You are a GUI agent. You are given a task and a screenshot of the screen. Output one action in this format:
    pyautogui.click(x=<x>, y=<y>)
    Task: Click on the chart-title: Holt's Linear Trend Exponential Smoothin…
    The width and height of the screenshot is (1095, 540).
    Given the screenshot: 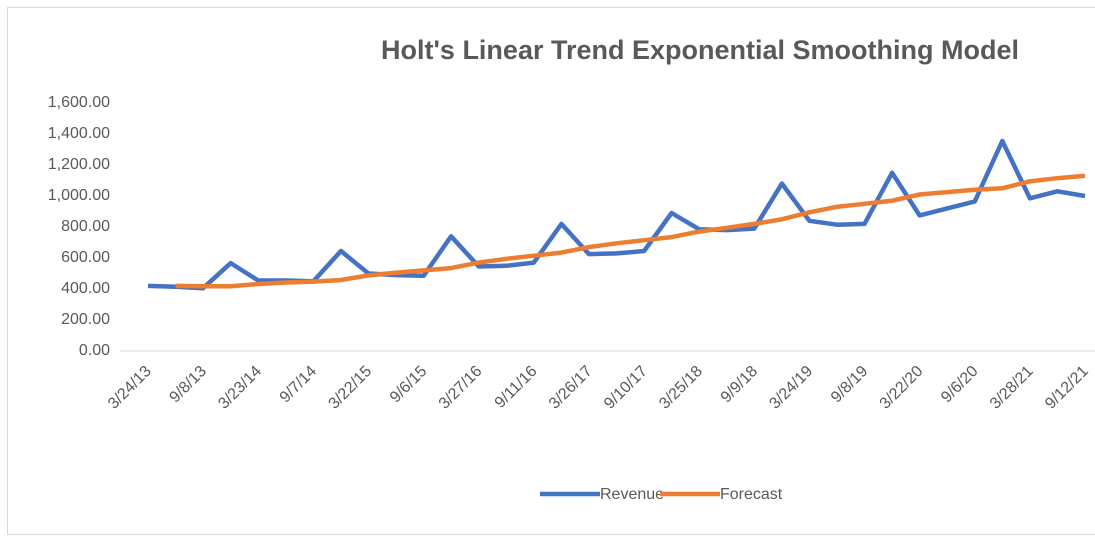 What is the action you would take?
    pyautogui.click(x=700, y=50)
    